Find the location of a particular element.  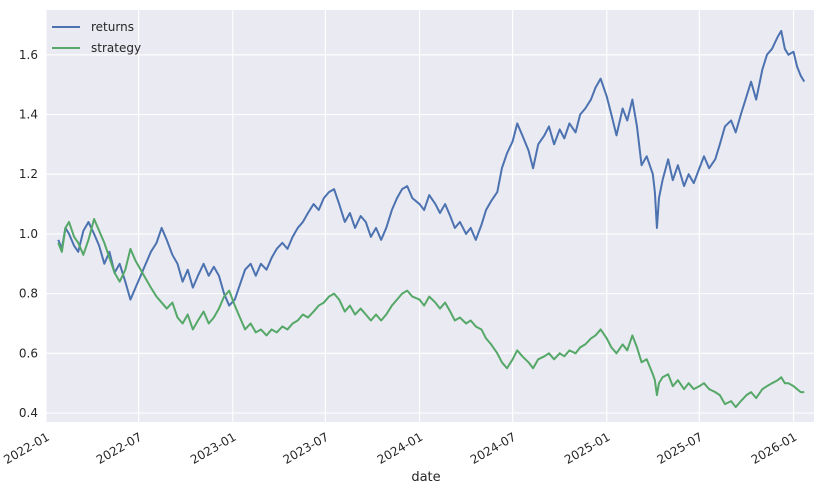

x-tick-label: 2024-01 is located at coordinates (400, 448).